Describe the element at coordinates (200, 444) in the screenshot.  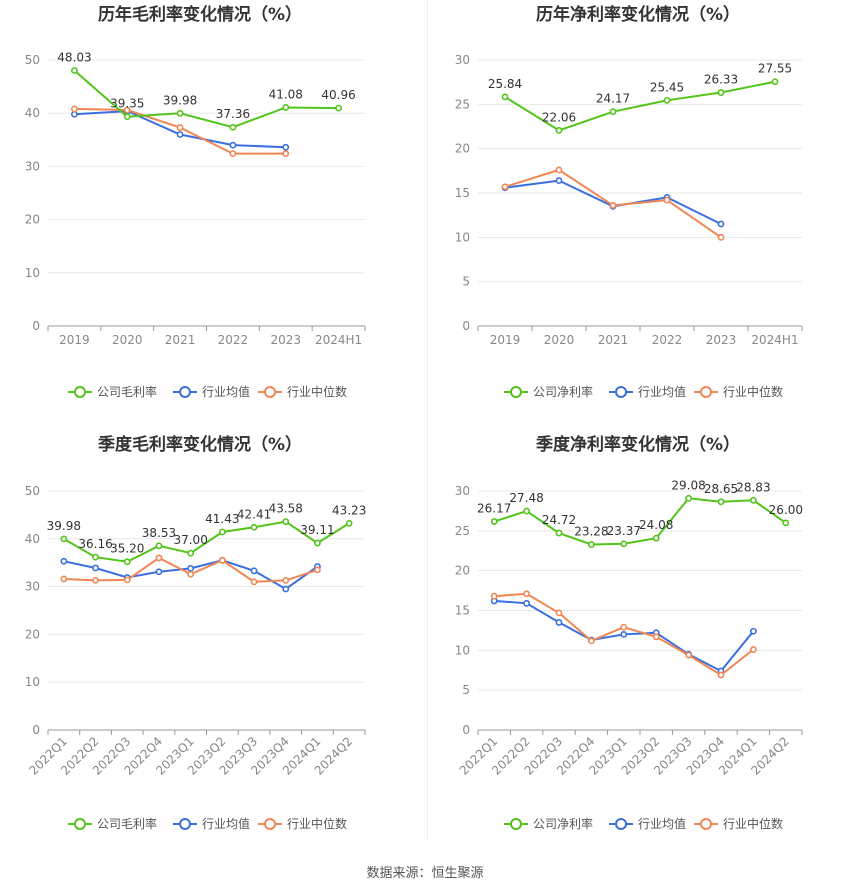
I see `chart-title: 季度毛利率变化情况（%）` at that location.